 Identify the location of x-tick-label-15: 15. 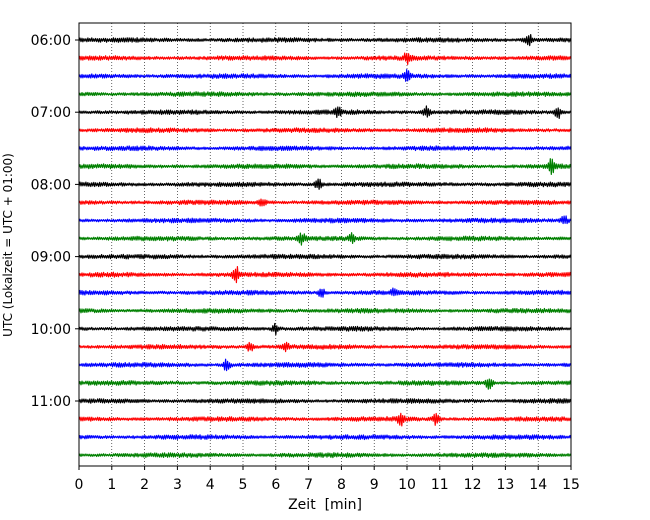
(571, 485).